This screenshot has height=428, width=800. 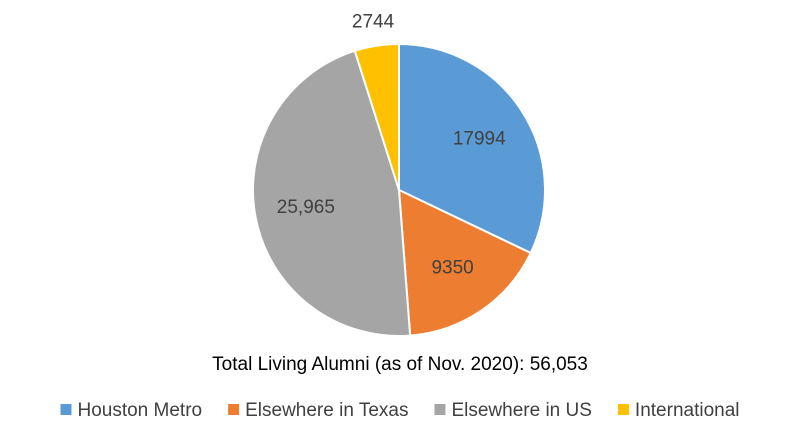 What do you see at coordinates (306, 207) in the screenshot?
I see `data-label: 25,965` at bounding box center [306, 207].